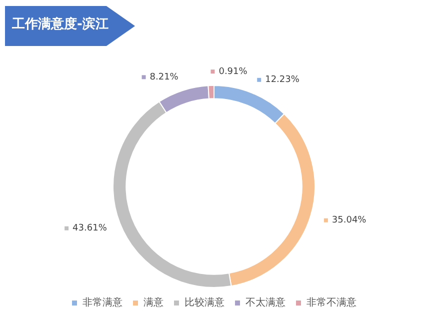 Image resolution: width=428 pixels, height=326 pixels. Describe the element at coordinates (331, 302) in the screenshot. I see `legend-label: 非常不满意` at that location.